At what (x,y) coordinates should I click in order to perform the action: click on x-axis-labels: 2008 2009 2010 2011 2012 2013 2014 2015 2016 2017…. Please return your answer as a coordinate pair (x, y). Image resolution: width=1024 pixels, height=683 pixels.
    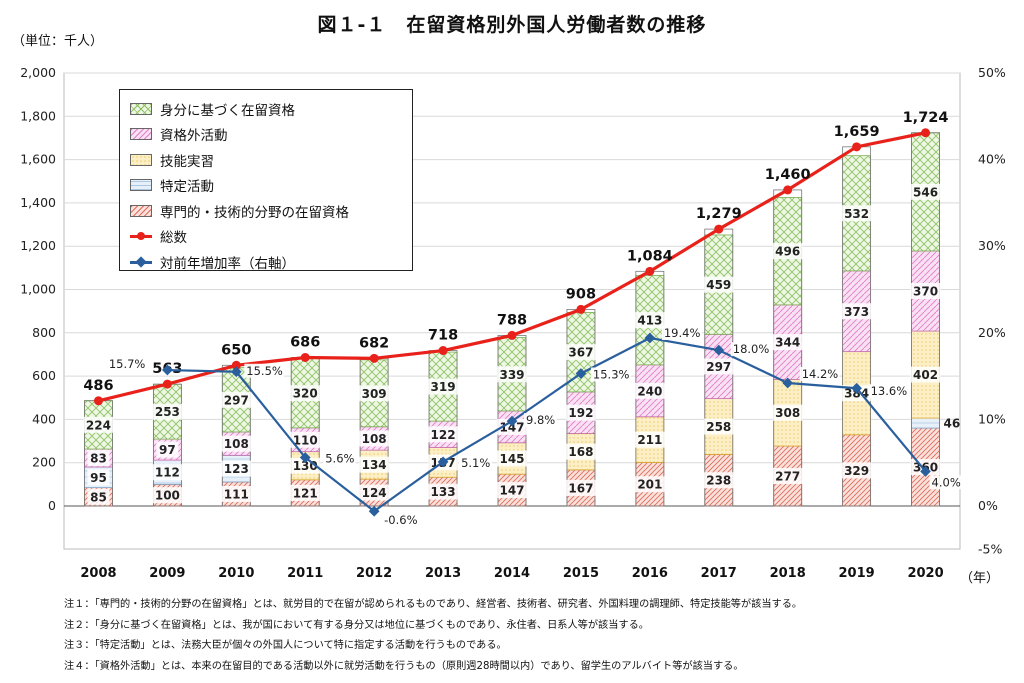
    Looking at the image, I should click on (511, 573).